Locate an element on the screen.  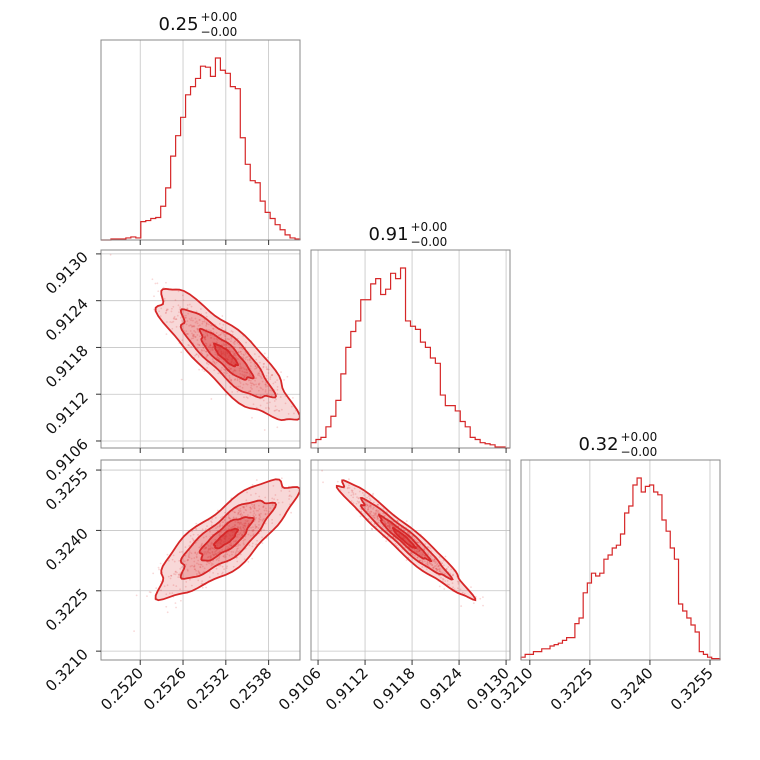
x-tick-label: 0.9124 is located at coordinates (441, 689).